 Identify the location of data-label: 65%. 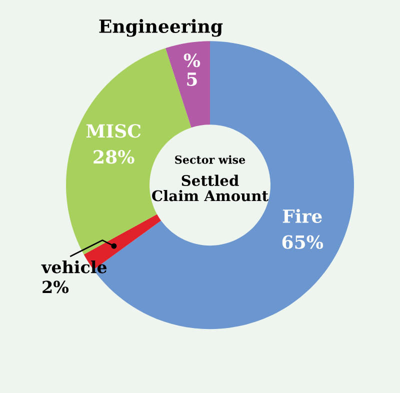
(303, 242).